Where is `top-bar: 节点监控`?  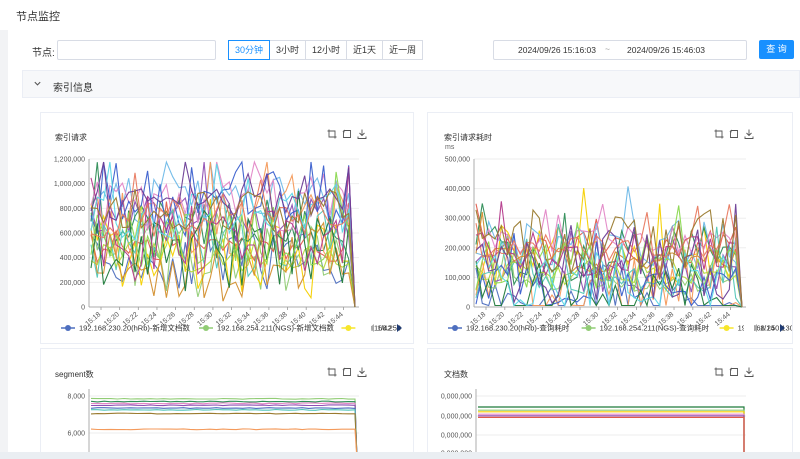 top-bar: 节点监控 is located at coordinates (400, 15).